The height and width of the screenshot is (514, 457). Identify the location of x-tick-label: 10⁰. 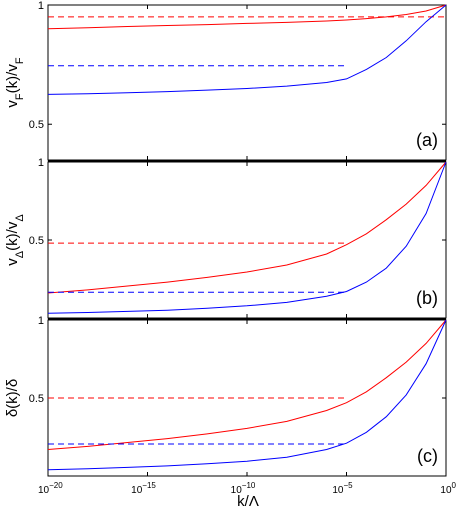
(448, 488).